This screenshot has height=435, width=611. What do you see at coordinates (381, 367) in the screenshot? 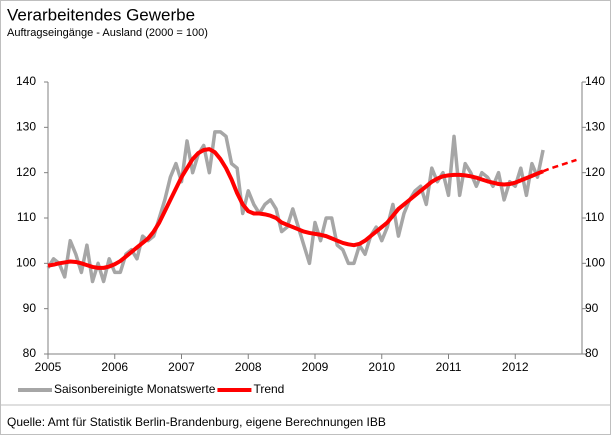
I see `x-tick-label: 2010` at bounding box center [381, 367].